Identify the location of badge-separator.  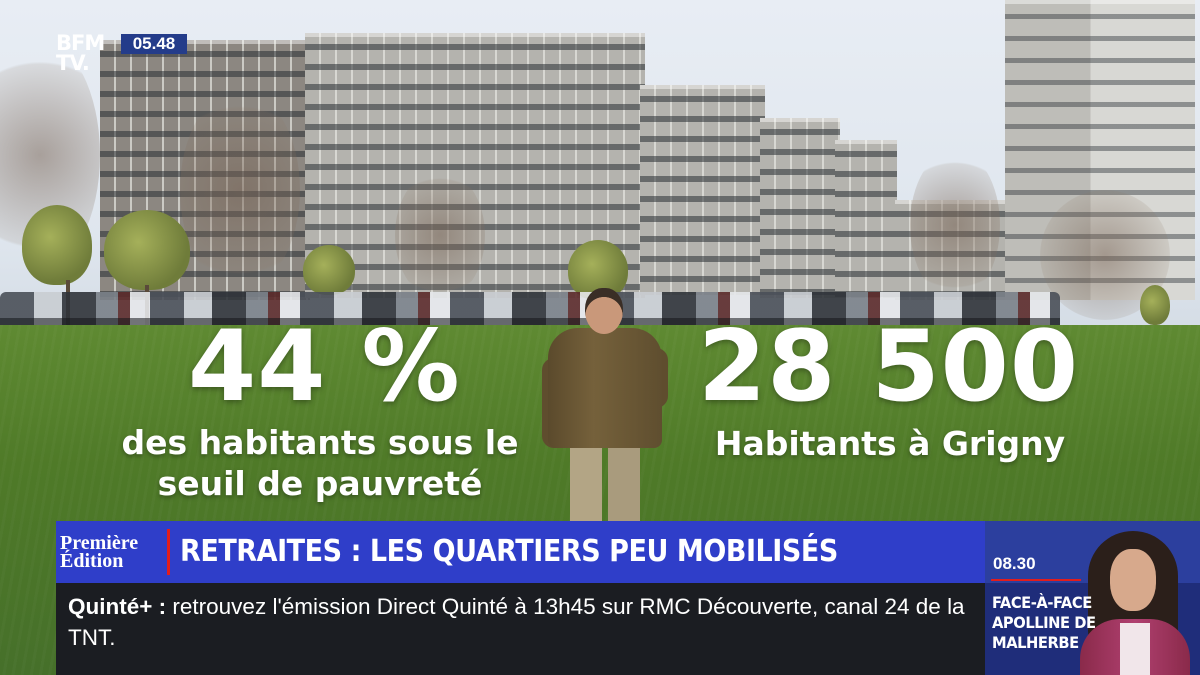
(168, 552).